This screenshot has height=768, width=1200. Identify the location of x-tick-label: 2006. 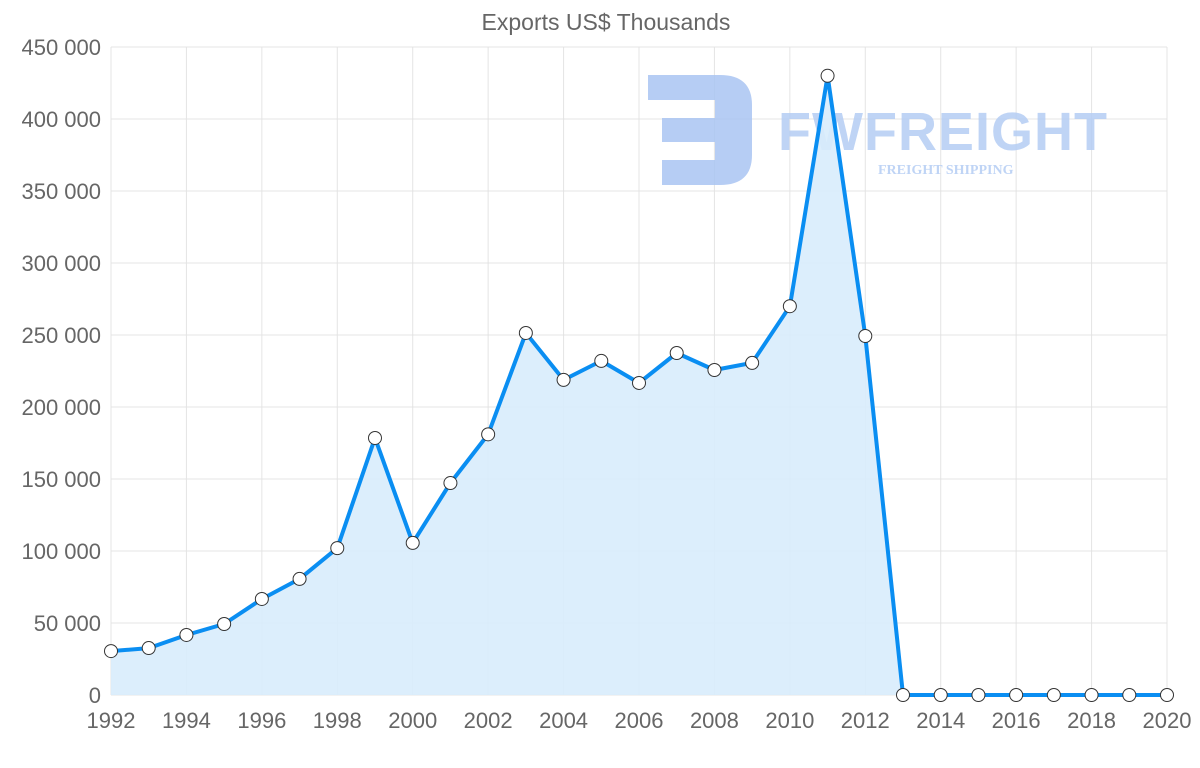
(639, 720).